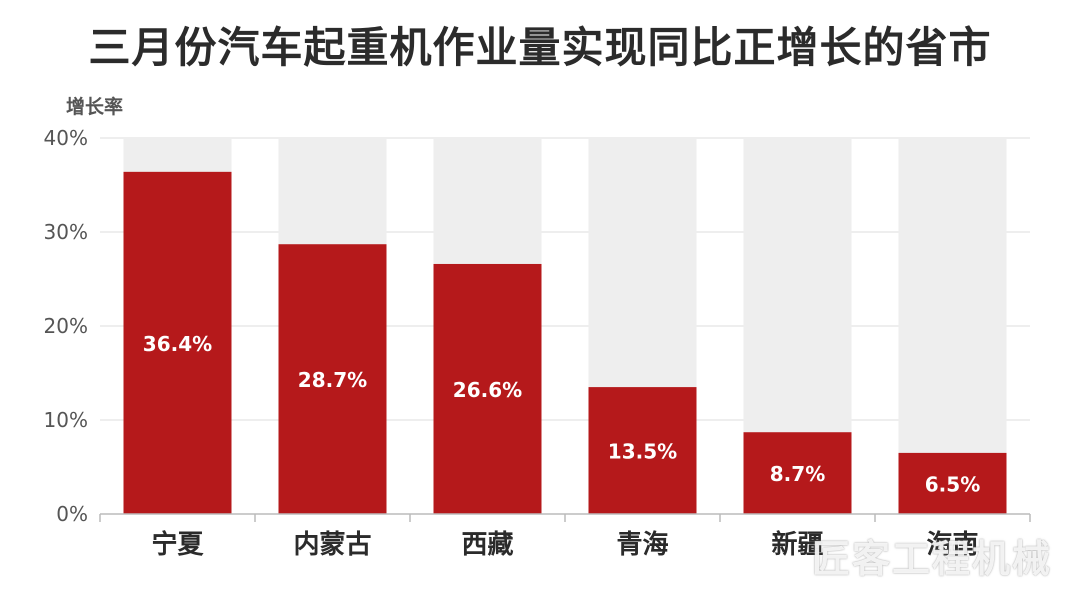 This screenshot has width=1080, height=607. What do you see at coordinates (72, 514) in the screenshot?
I see `y-tick-label: 0%` at bounding box center [72, 514].